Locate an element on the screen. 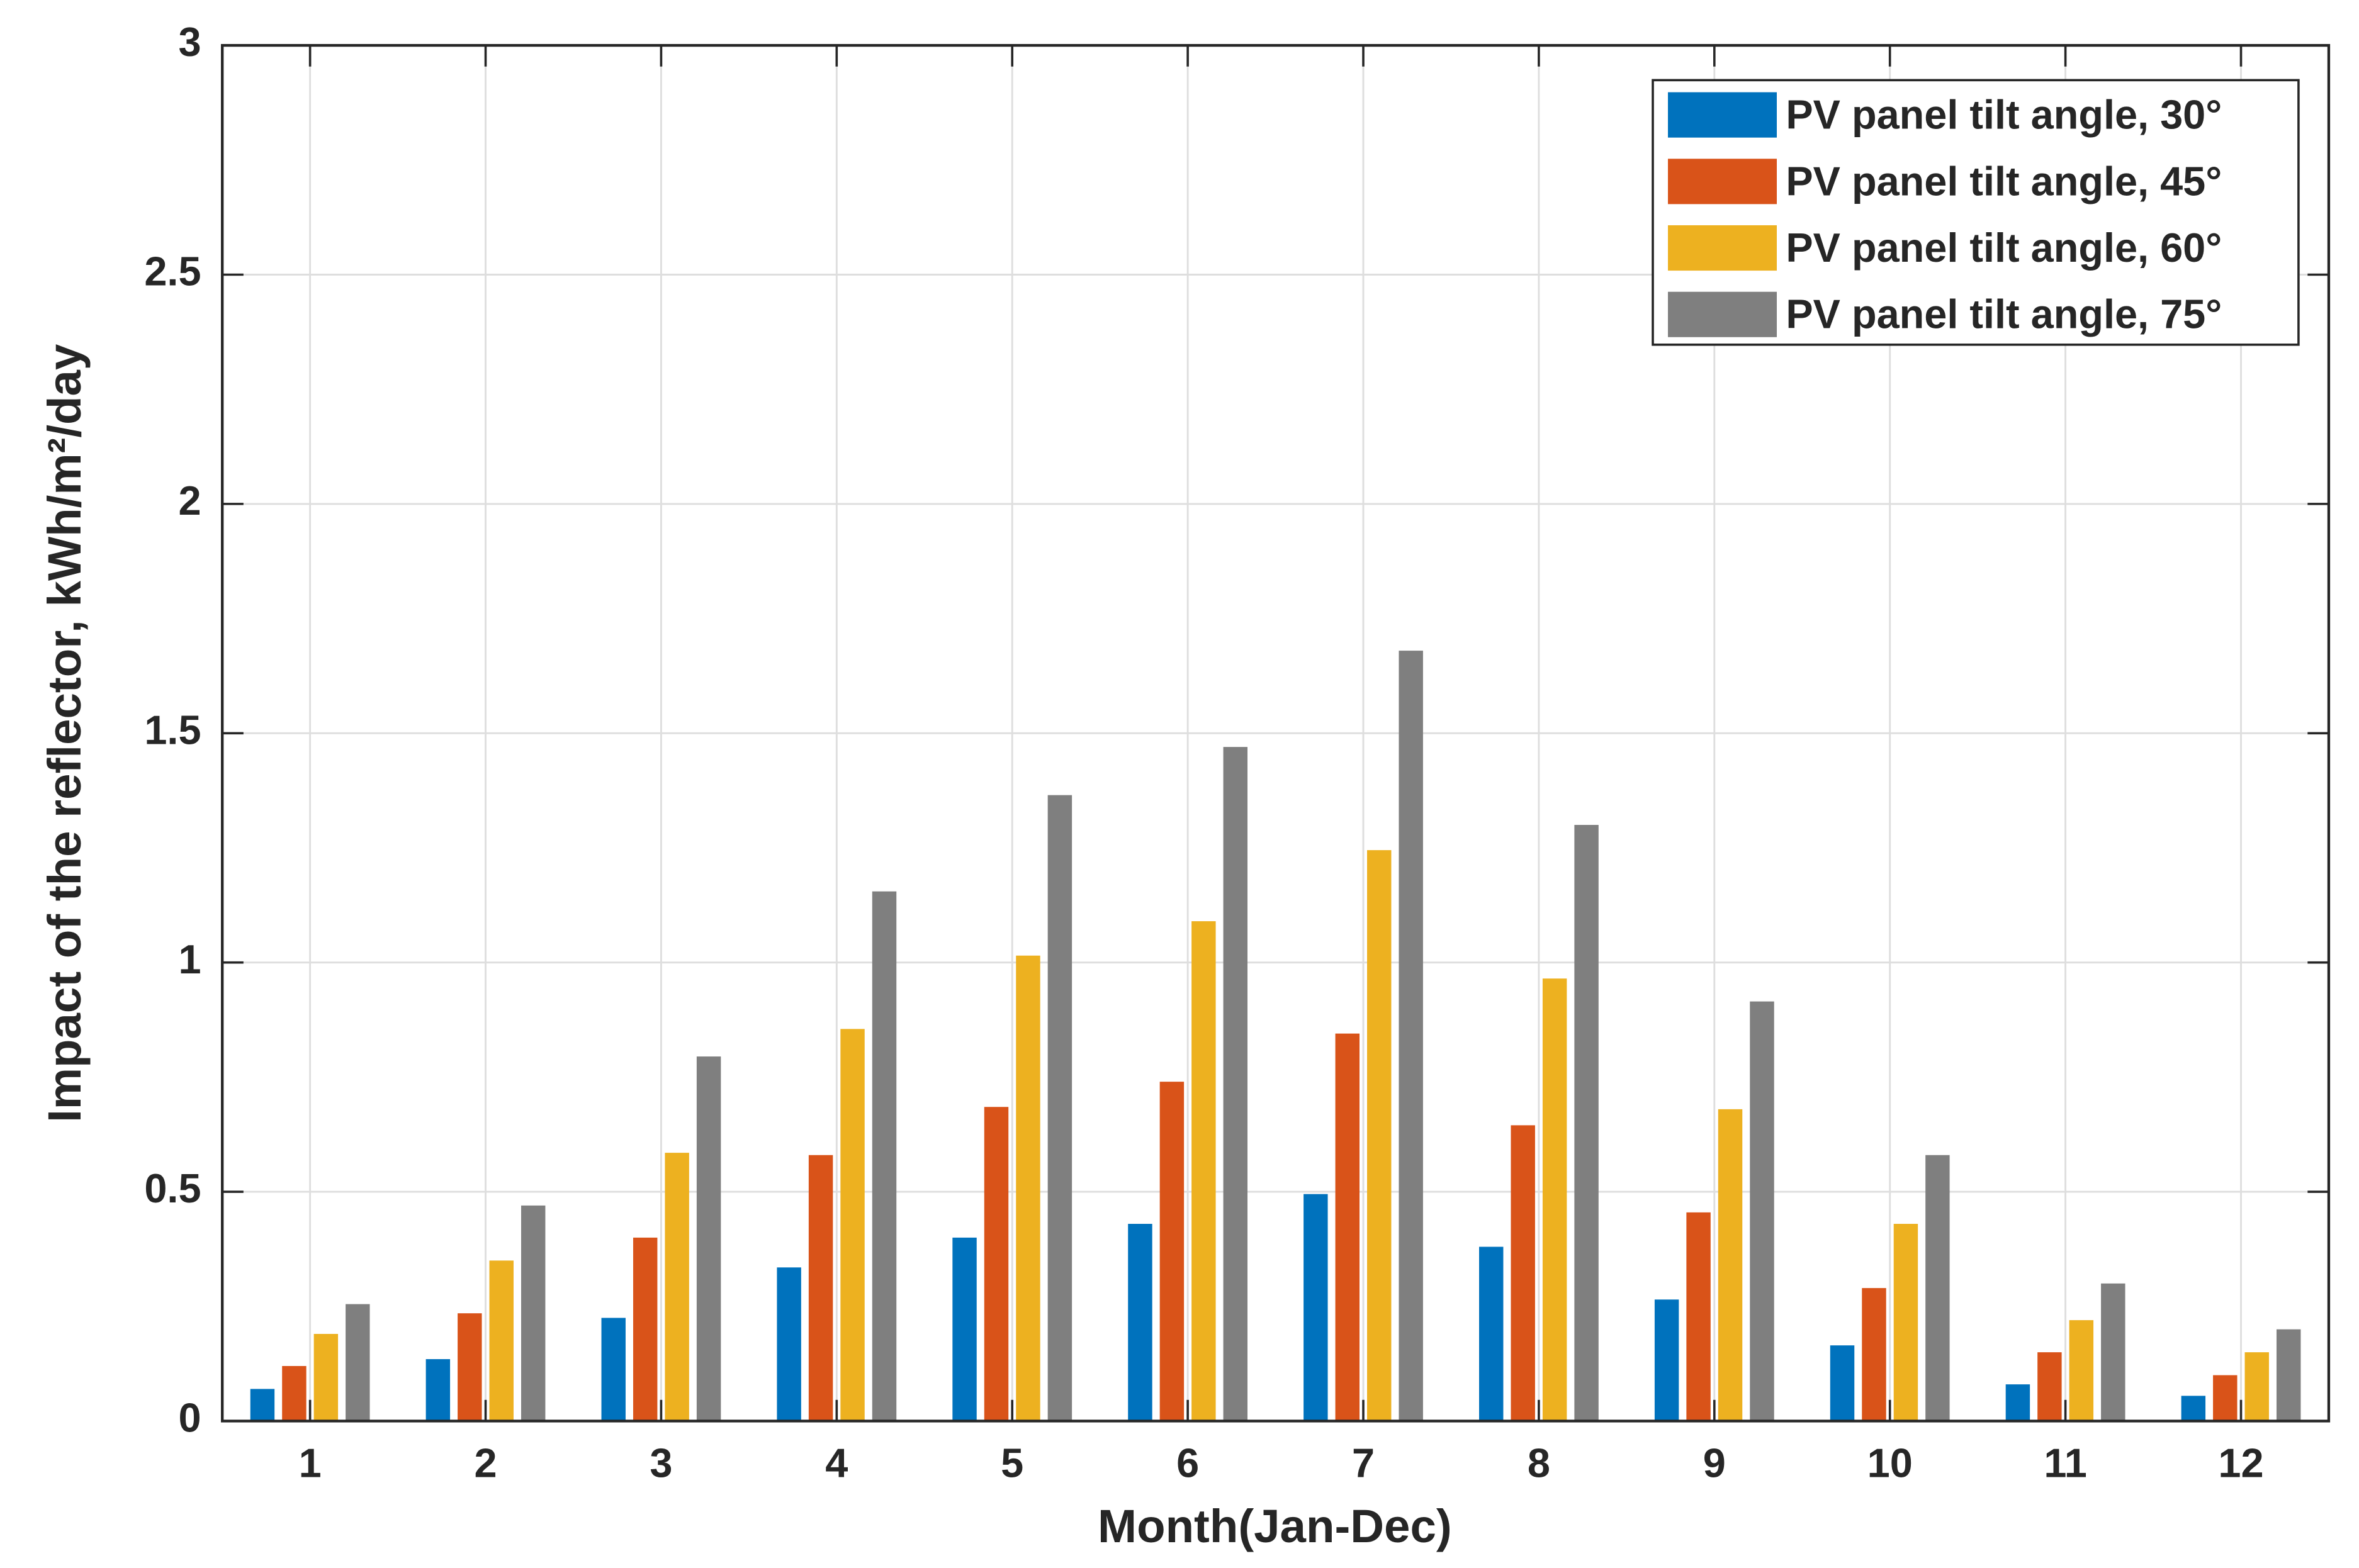  y-tick-label: 3 is located at coordinates (189, 42).